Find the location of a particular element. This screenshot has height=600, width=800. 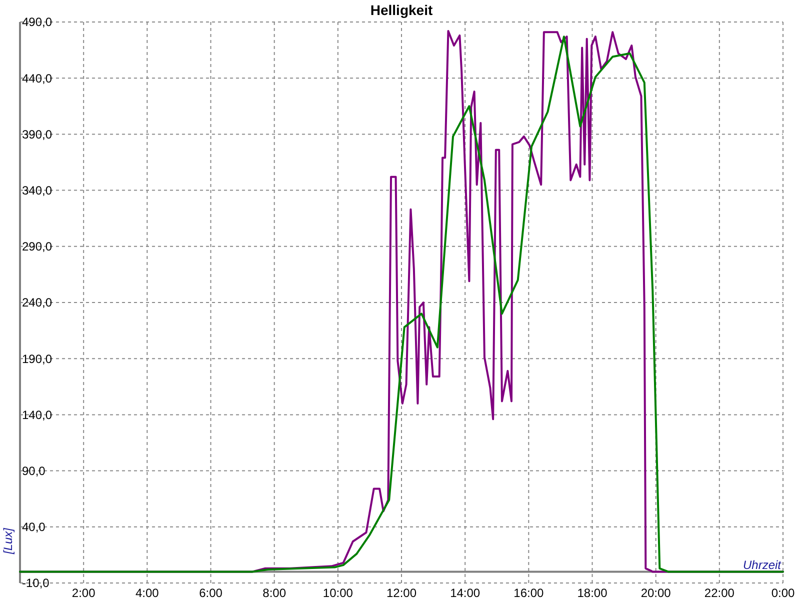

x-tick-label: 22:00 is located at coordinates (719, 593).